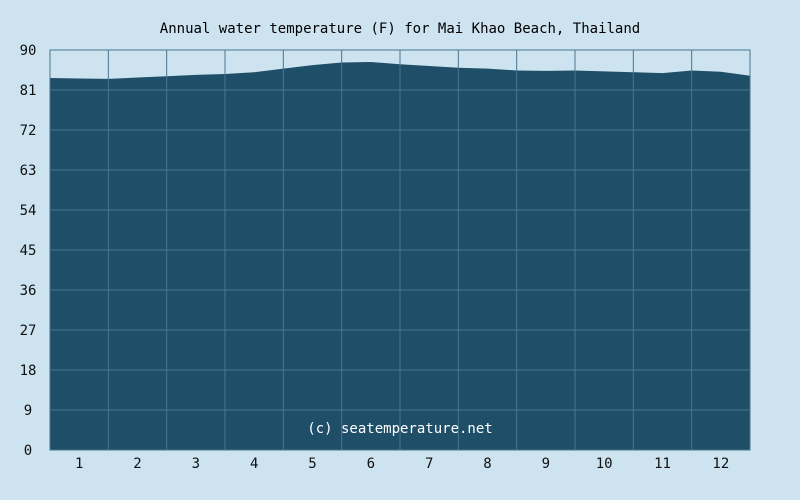 The width and height of the screenshot is (800, 500). What do you see at coordinates (312, 464) in the screenshot?
I see `x-tick-label: 5` at bounding box center [312, 464].